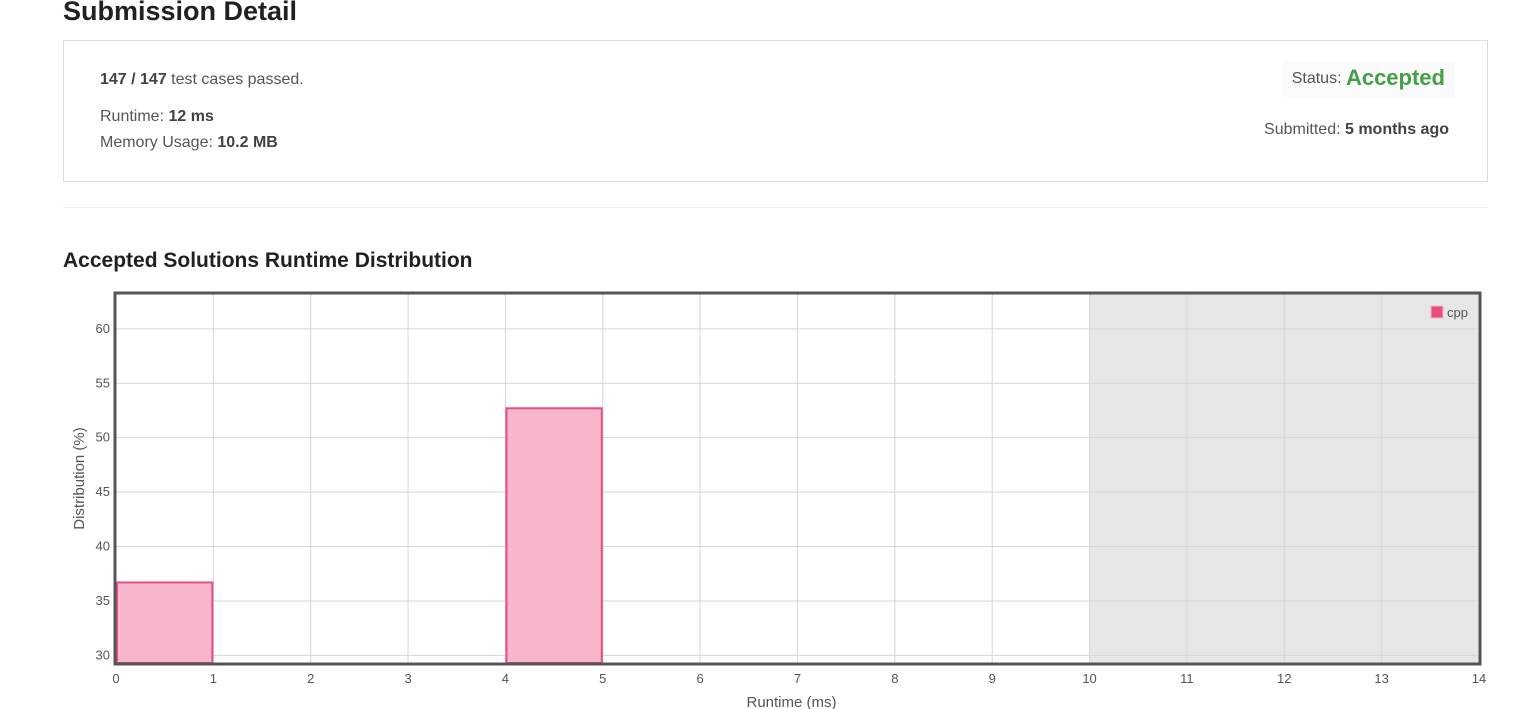  I want to click on x-tick-label: 8, so click(894, 678).